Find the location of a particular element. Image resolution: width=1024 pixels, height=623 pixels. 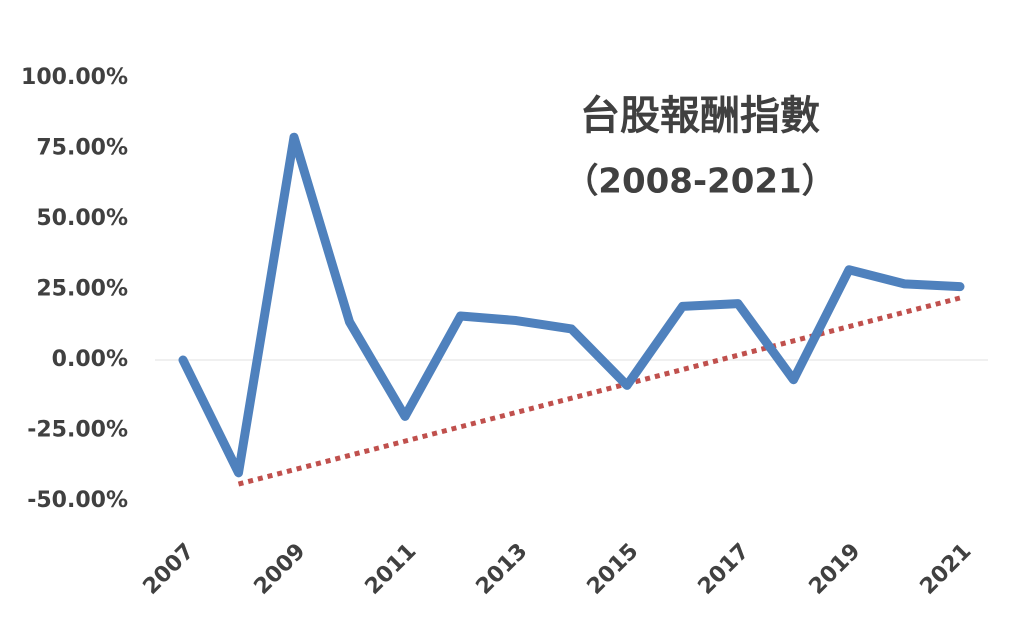

x-tick-label: 2007 is located at coordinates (169, 569).